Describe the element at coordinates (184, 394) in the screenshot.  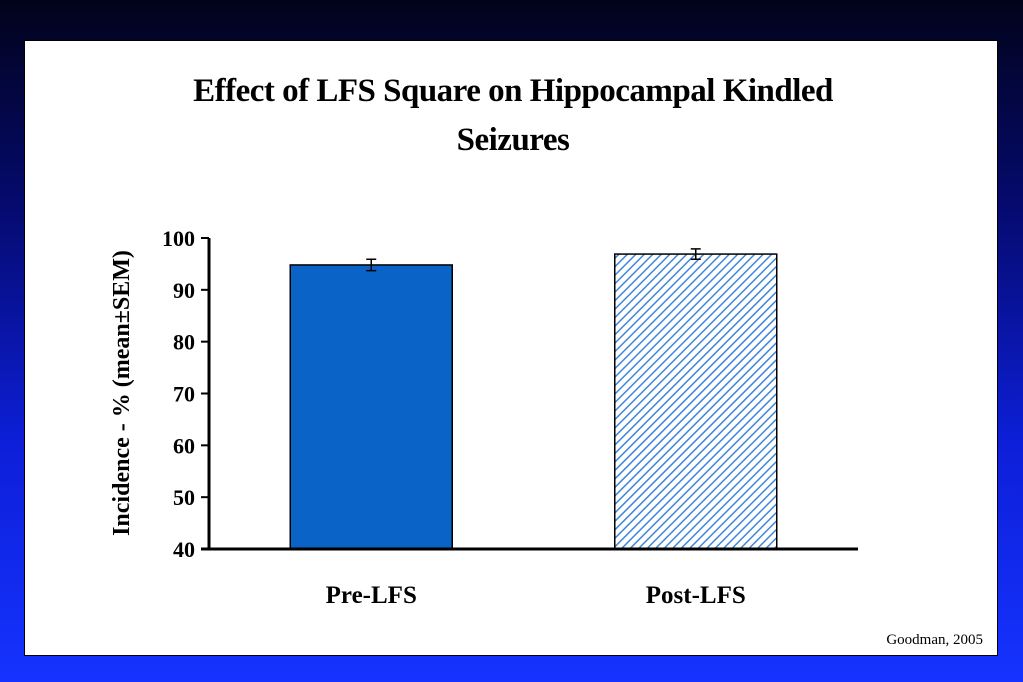
I see `y-tick-label: 70` at that location.